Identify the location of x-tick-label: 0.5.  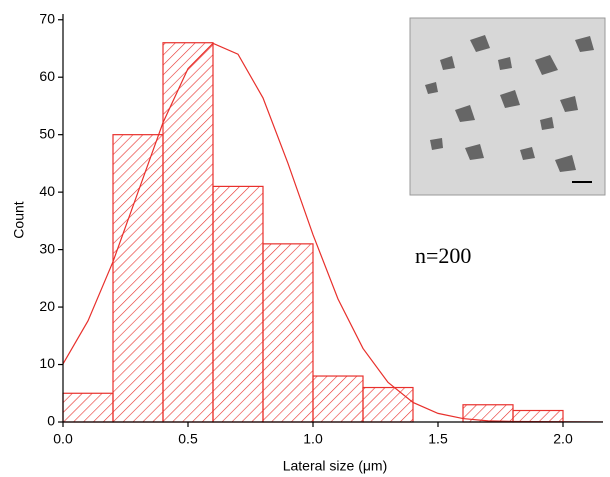
(188, 439).